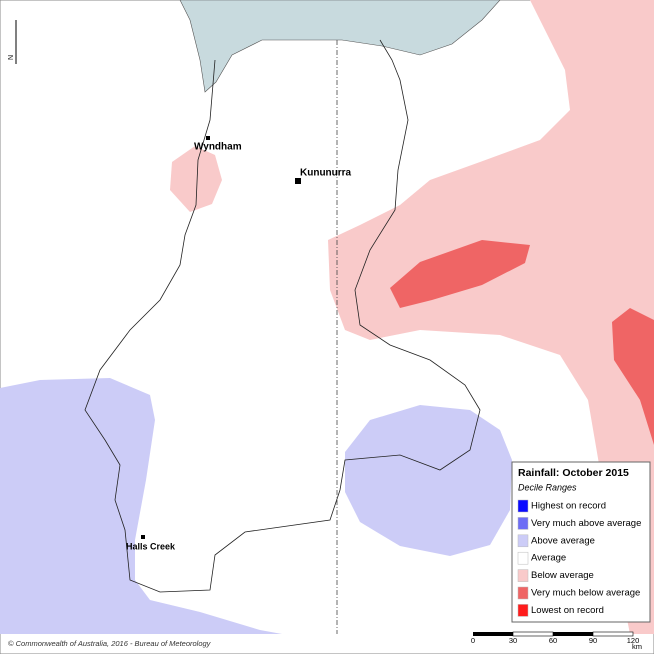 Image resolution: width=654 pixels, height=654 pixels. Describe the element at coordinates (513, 640) in the screenshot. I see `scale-label: 30` at that location.